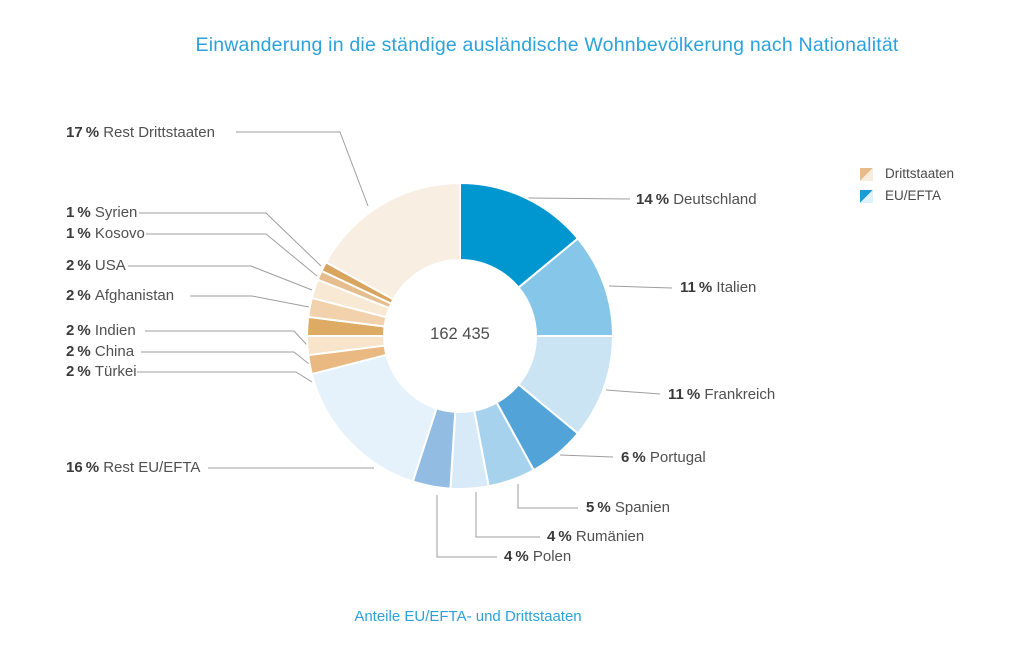  What do you see at coordinates (250, 301) in the screenshot?
I see `leader-line-afghanistan` at bounding box center [250, 301].